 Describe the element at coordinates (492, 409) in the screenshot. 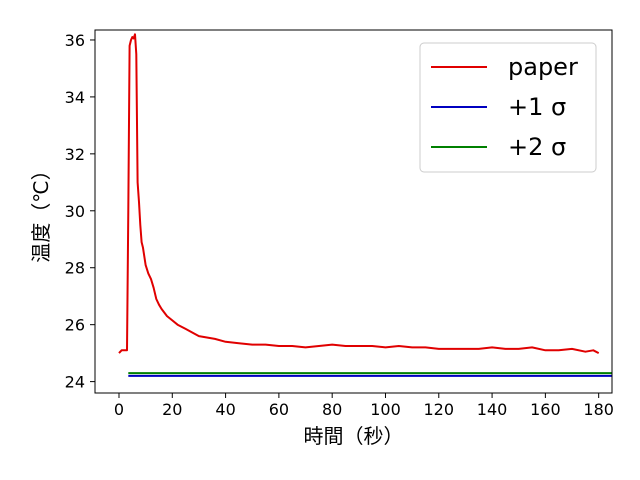

I see `x-tick-label: 140` at that location.